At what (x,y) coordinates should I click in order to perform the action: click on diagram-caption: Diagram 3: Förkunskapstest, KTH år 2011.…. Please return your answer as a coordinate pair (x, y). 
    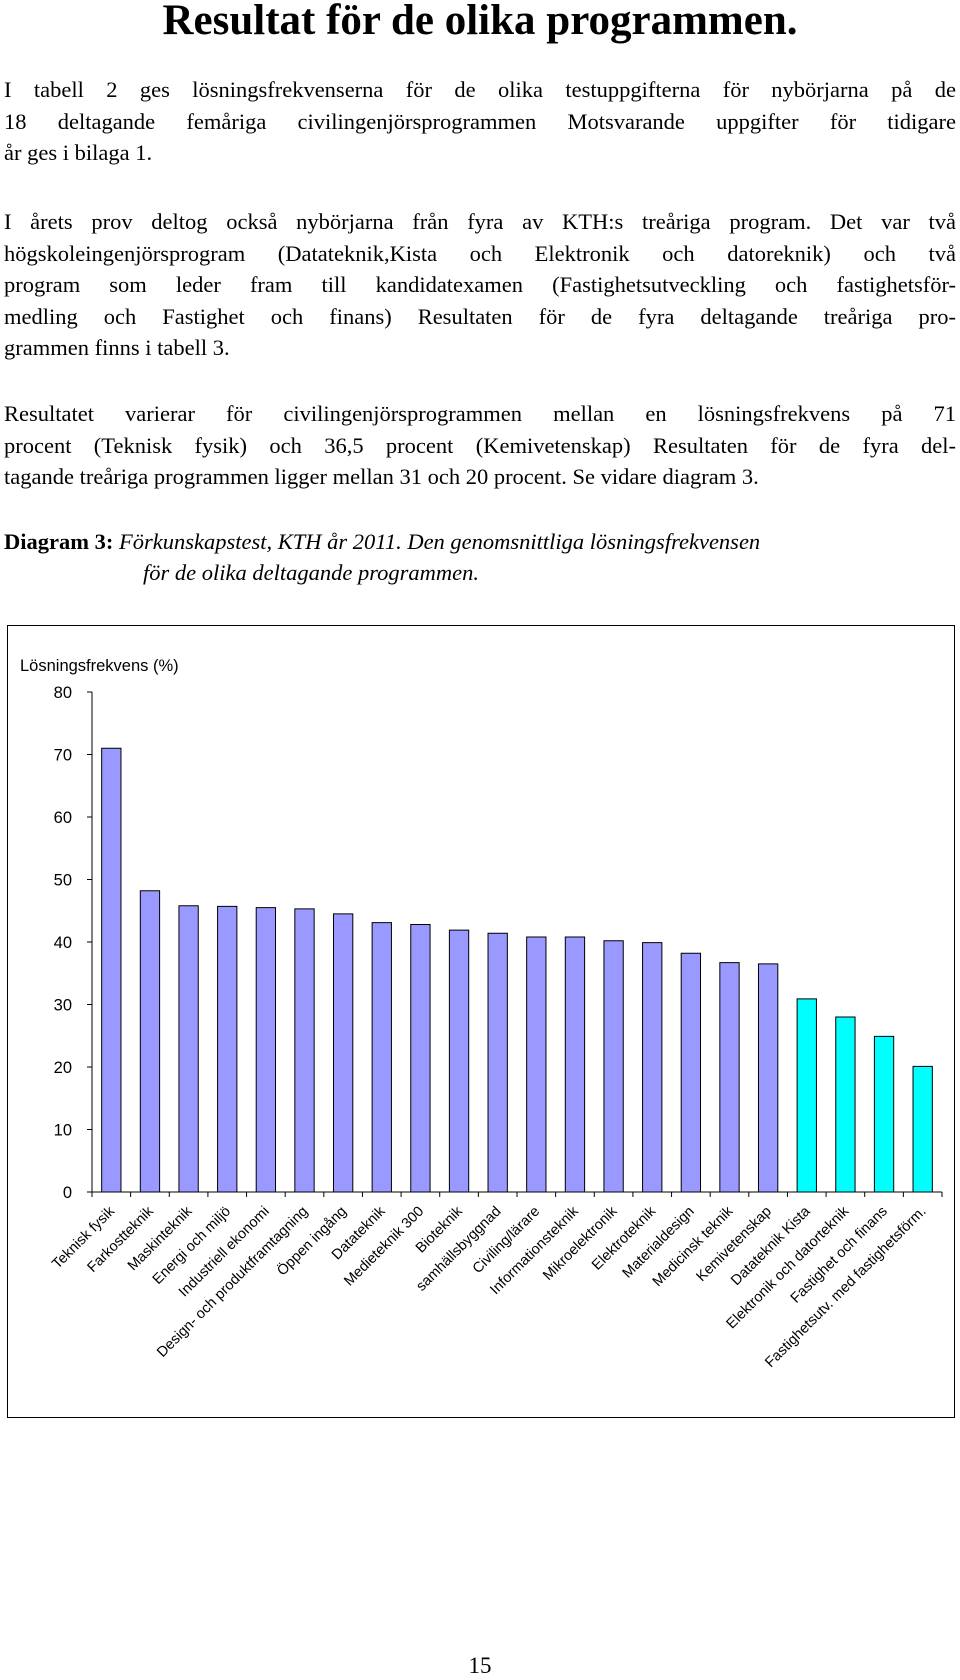
    Looking at the image, I should click on (480, 557).